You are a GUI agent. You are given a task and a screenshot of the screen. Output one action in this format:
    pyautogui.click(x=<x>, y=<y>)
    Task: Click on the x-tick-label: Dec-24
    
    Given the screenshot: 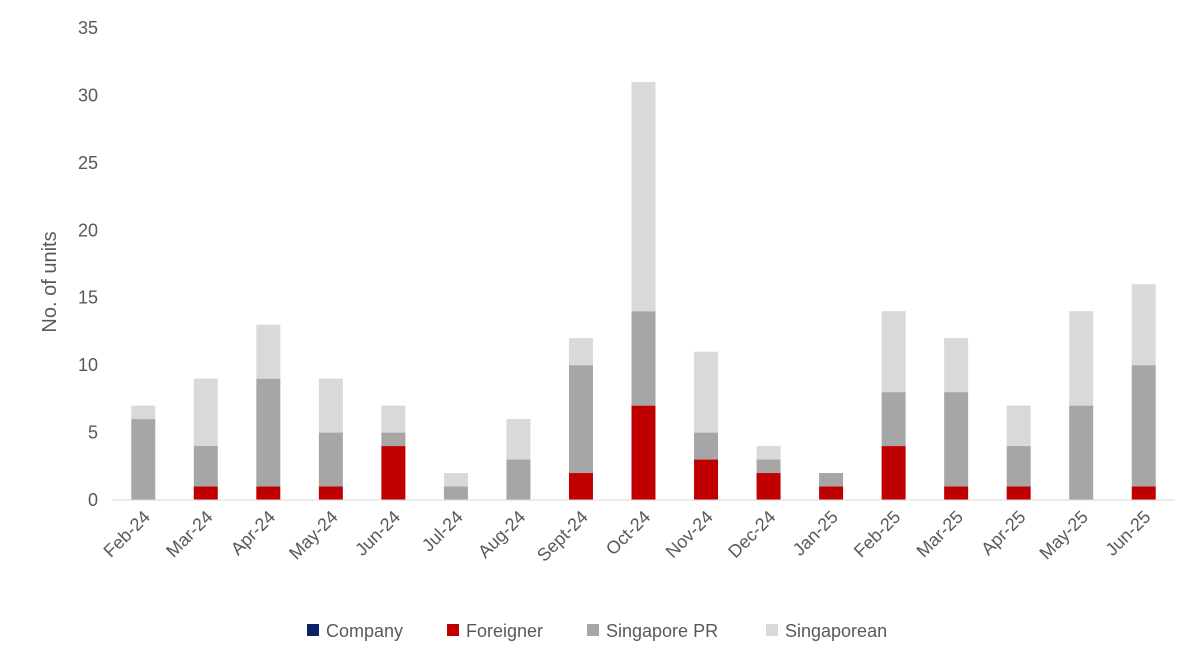 What is the action you would take?
    pyautogui.click(x=751, y=534)
    